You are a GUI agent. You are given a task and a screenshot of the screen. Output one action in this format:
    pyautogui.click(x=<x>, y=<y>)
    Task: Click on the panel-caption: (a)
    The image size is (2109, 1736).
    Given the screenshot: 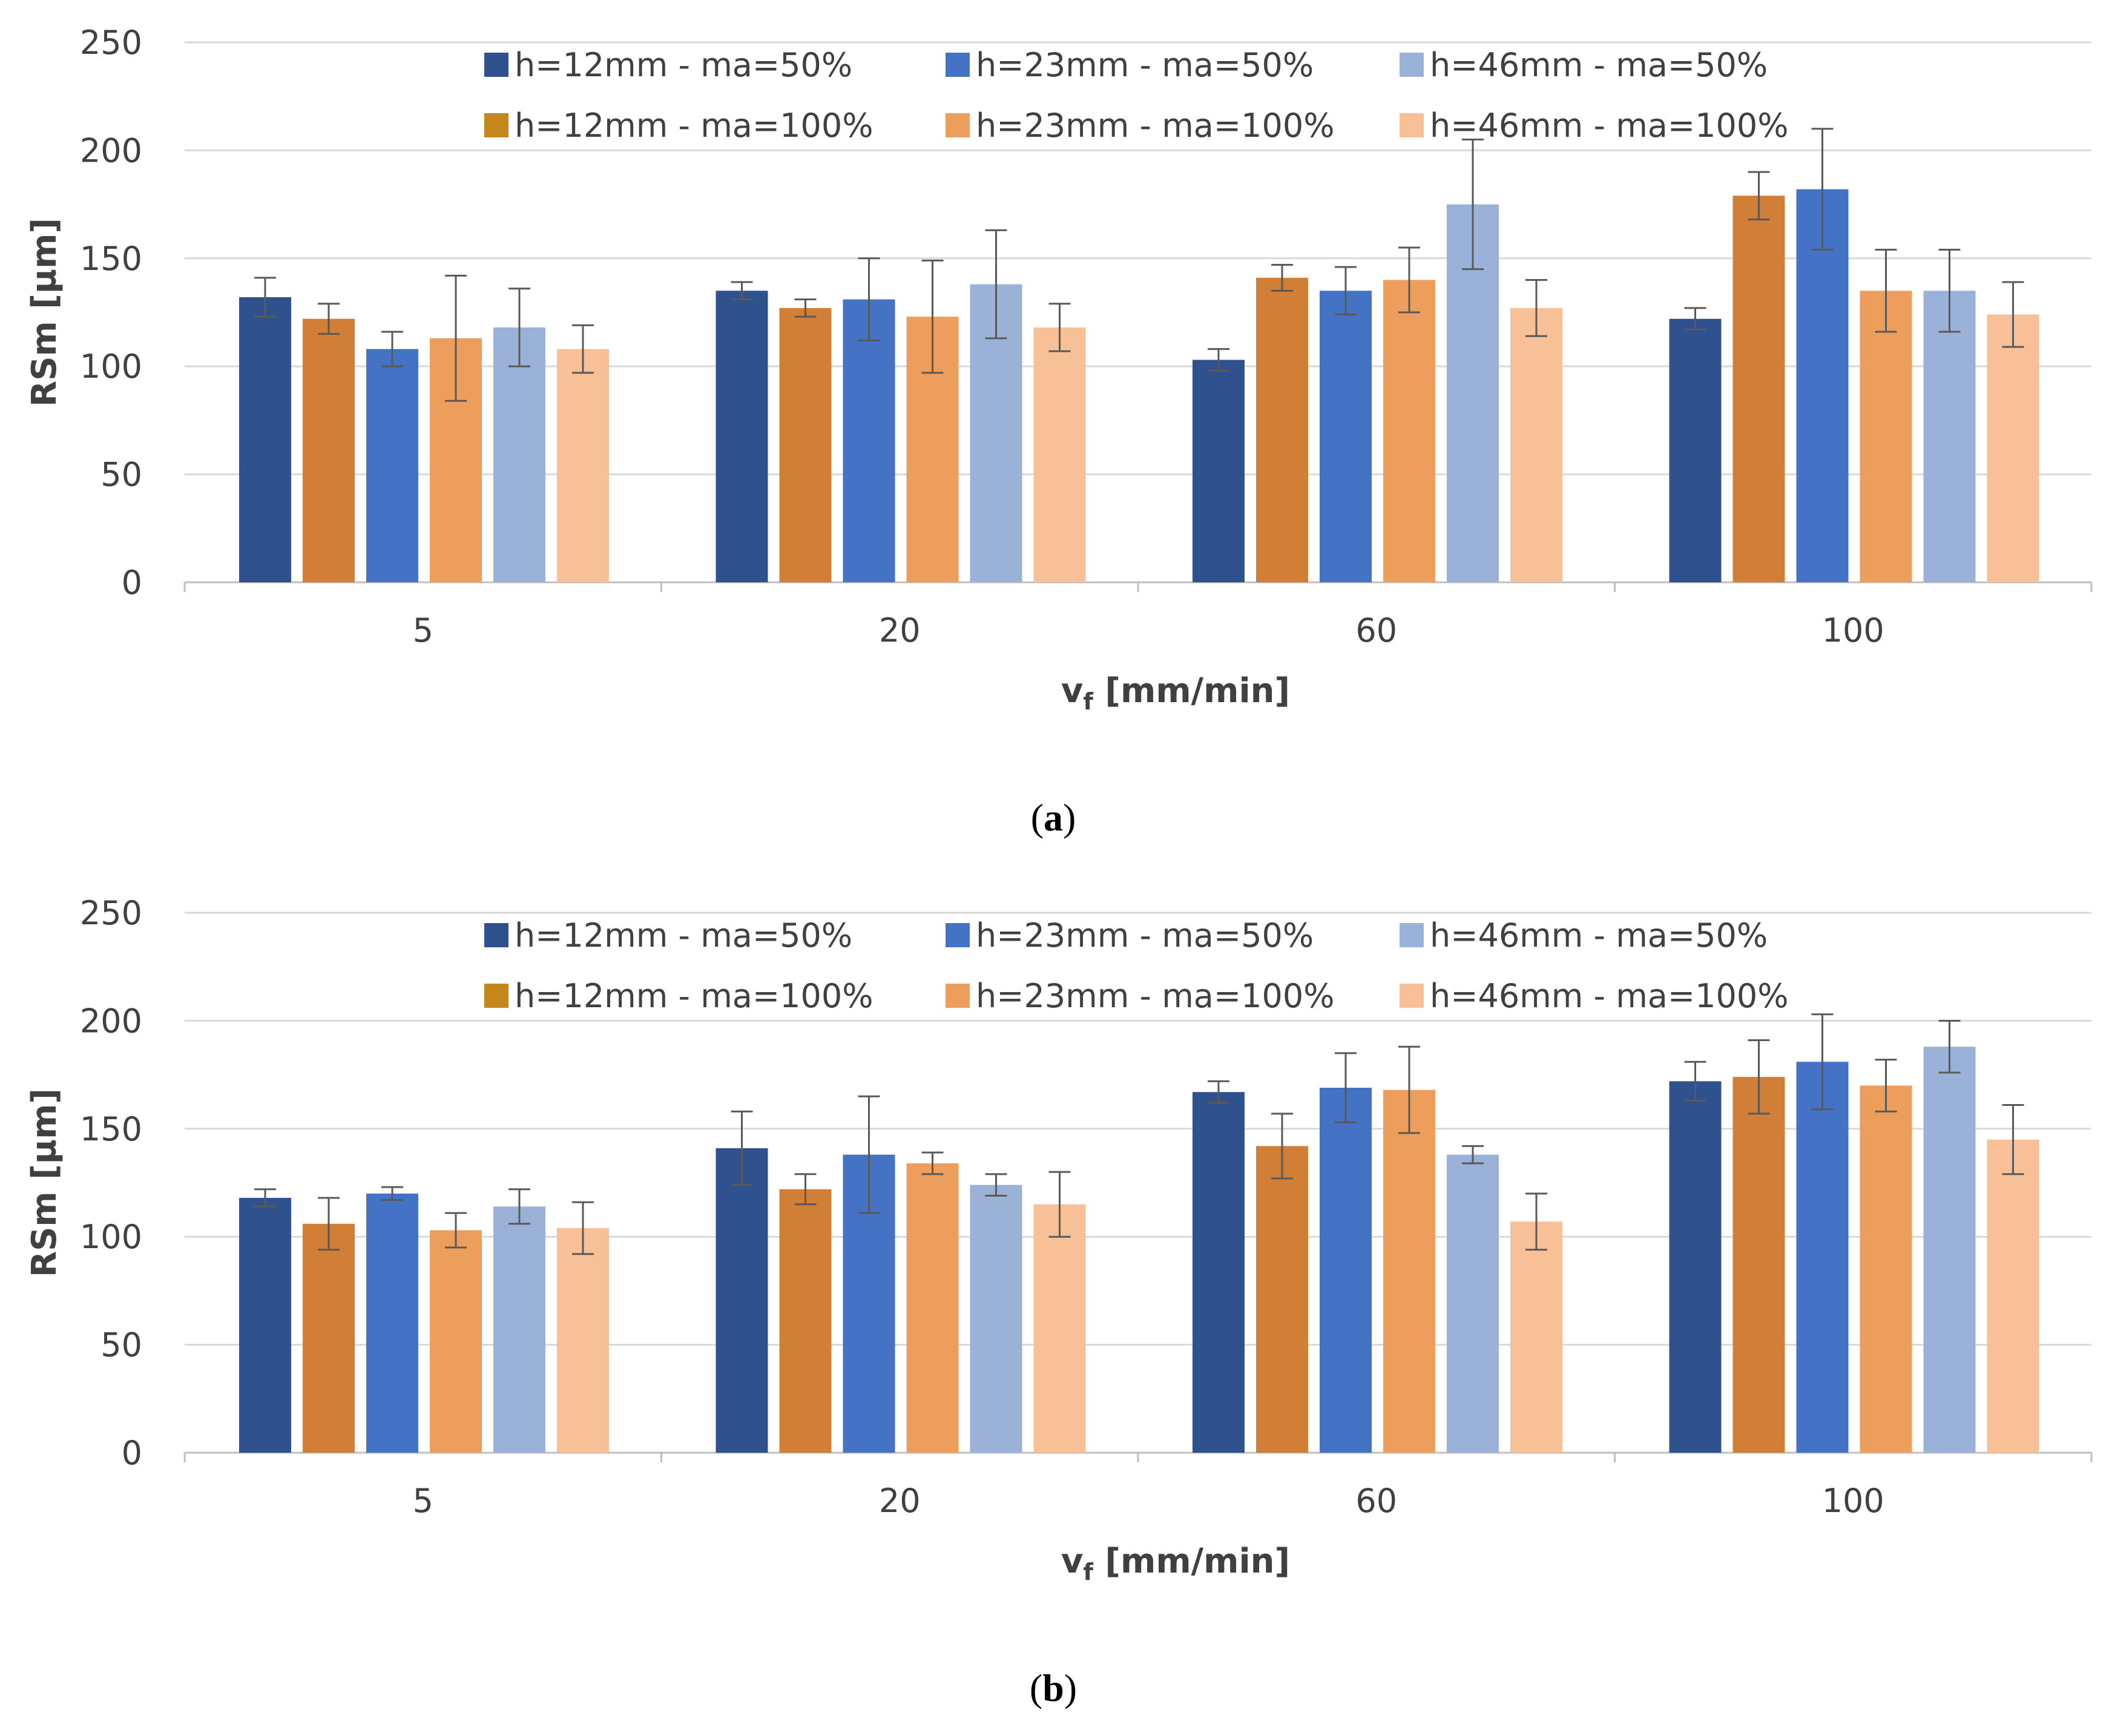 What is the action you would take?
    pyautogui.click(x=1053, y=817)
    